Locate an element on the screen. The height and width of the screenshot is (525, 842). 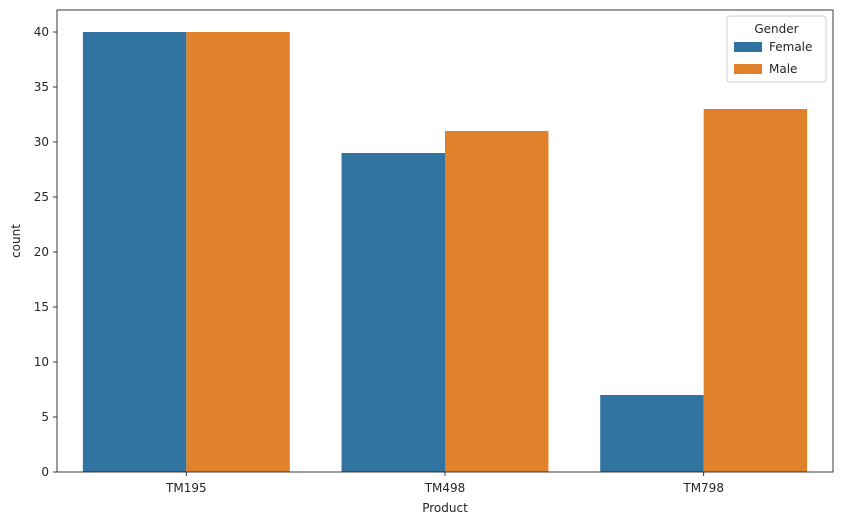
x-tick-label: TM195 is located at coordinates (186, 488).